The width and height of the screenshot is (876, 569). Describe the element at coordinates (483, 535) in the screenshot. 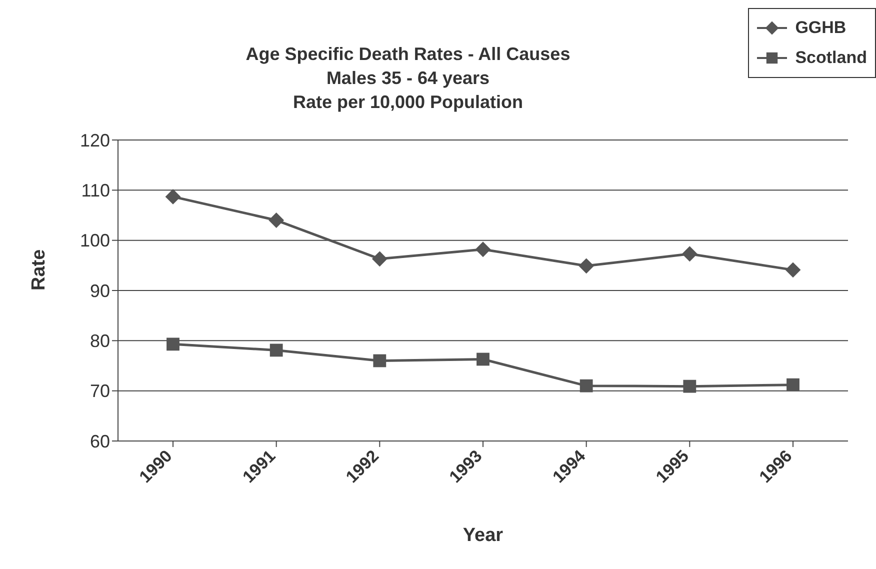

I see `x-axis-title: Year` at that location.